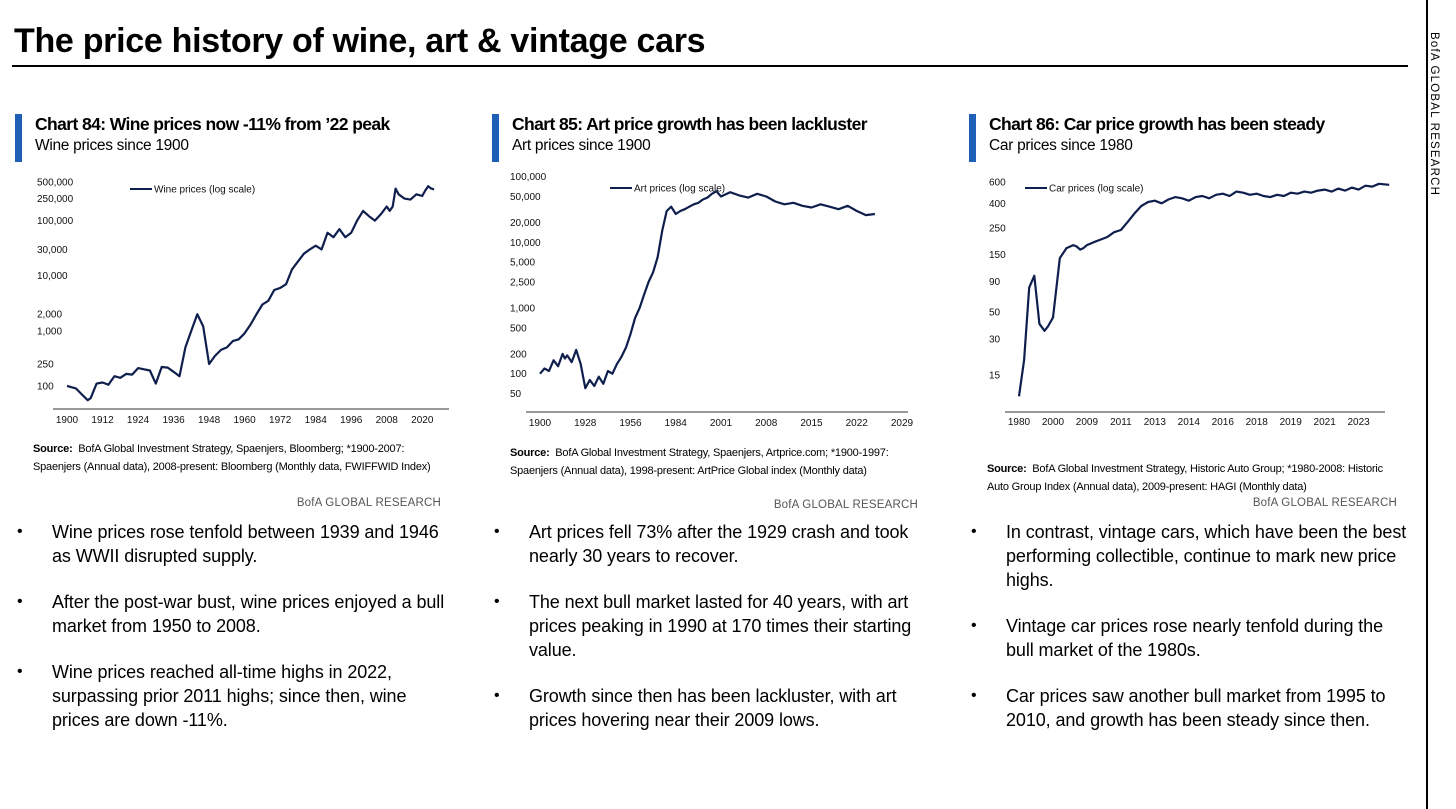 The height and width of the screenshot is (809, 1456). What do you see at coordinates (522, 263) in the screenshot?
I see `y-tick-label: 5,000` at bounding box center [522, 263].